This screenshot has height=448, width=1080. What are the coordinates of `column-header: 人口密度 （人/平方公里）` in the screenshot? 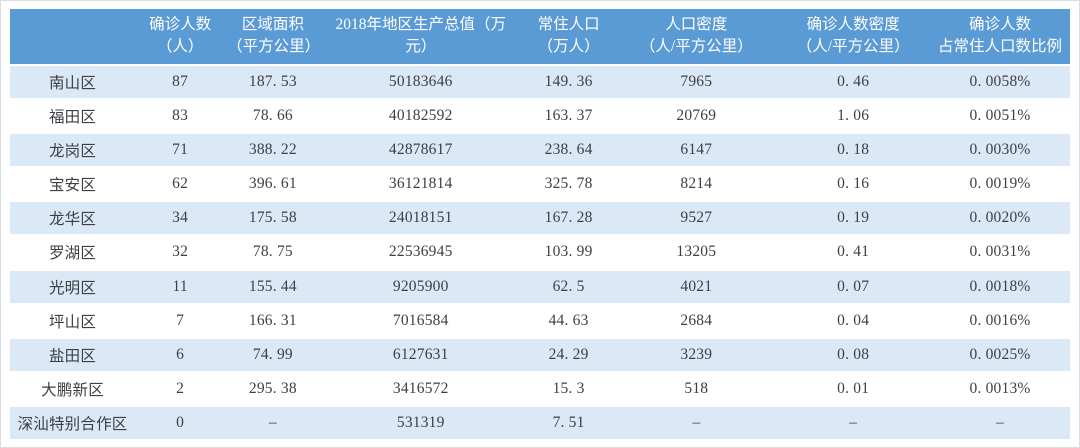 It's located at (696, 36).